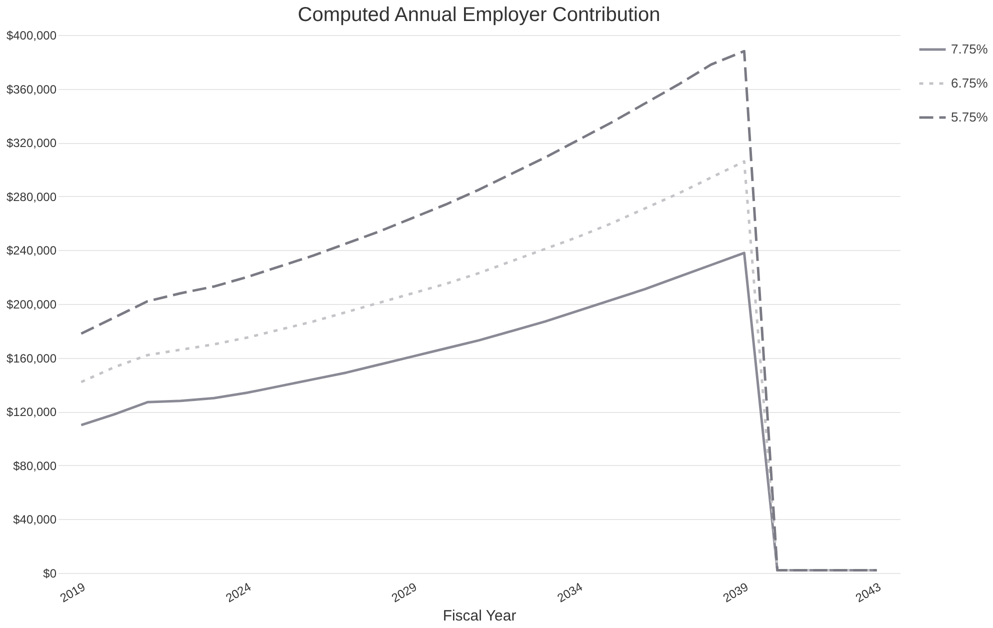  What do you see at coordinates (31, 358) in the screenshot?
I see `y-tick-label: $160,000` at bounding box center [31, 358].